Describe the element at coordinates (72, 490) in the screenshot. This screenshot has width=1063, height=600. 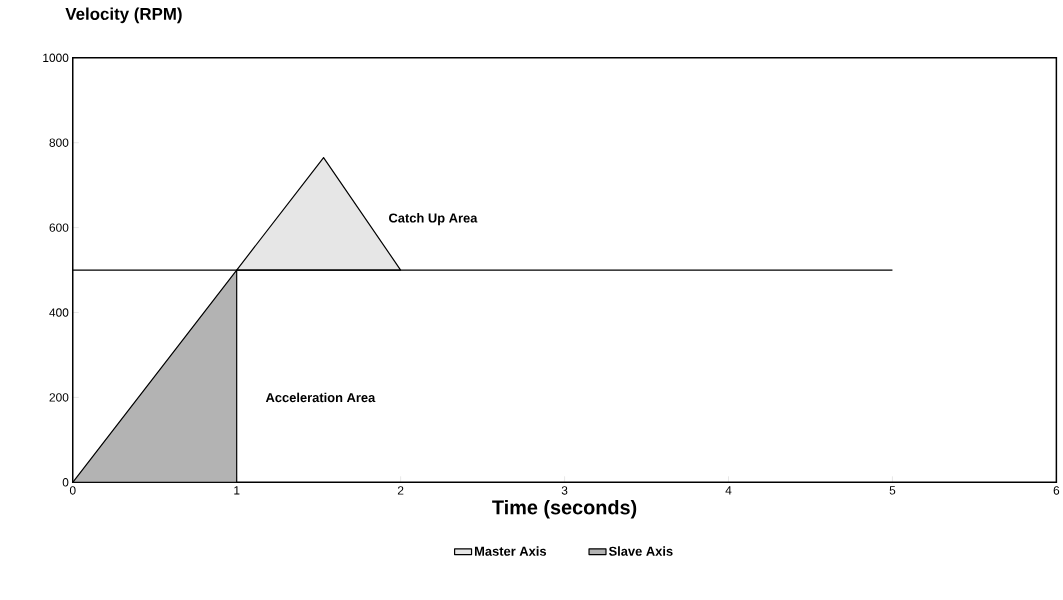
I see `x-tick-label: 0` at that location.